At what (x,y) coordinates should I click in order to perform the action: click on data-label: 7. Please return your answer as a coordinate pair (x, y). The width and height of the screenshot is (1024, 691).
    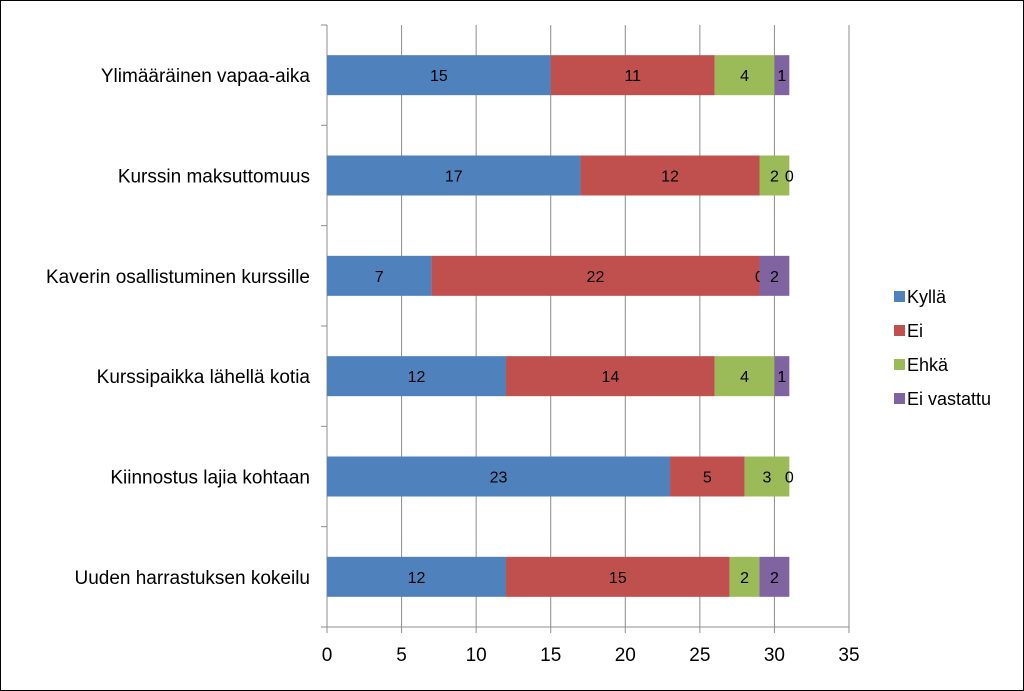
    Looking at the image, I should click on (379, 277).